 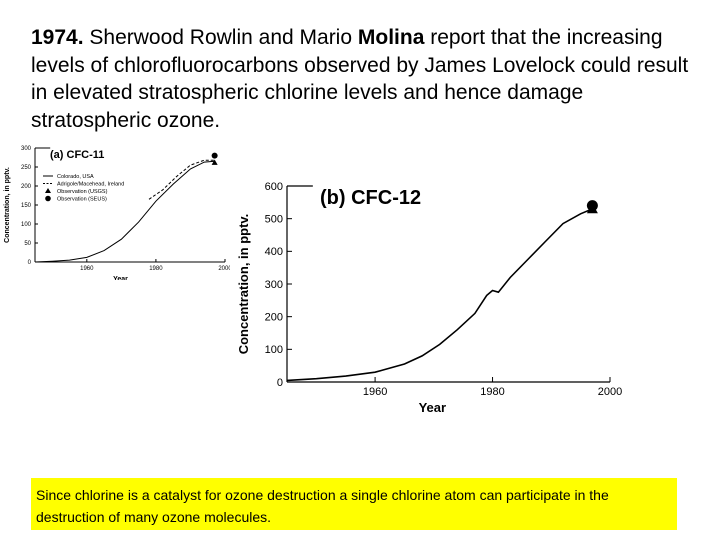 I want to click on title-year: 1974., so click(x=57, y=37).